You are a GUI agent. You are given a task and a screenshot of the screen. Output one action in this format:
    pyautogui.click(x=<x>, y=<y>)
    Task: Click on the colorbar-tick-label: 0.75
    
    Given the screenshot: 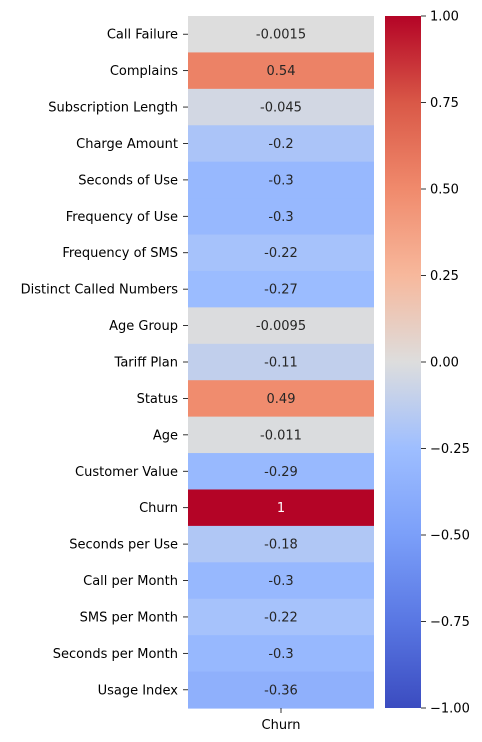 What is the action you would take?
    pyautogui.click(x=444, y=103)
    